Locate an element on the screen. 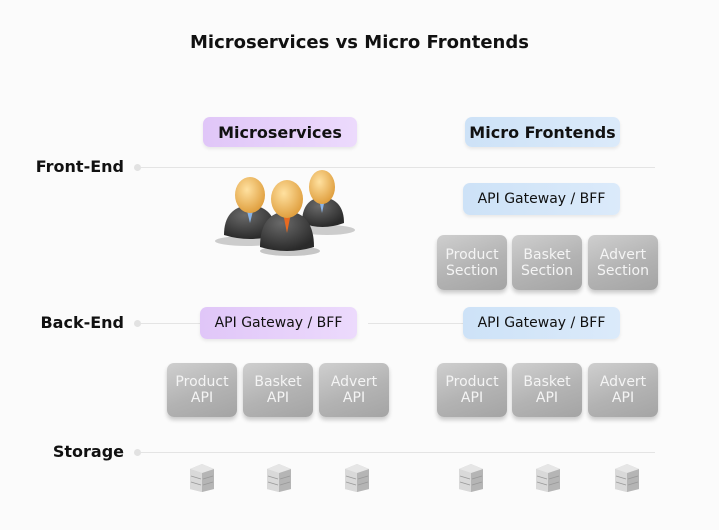 This screenshot has width=719, height=530. ms-api-product: Product API is located at coordinates (202, 390).